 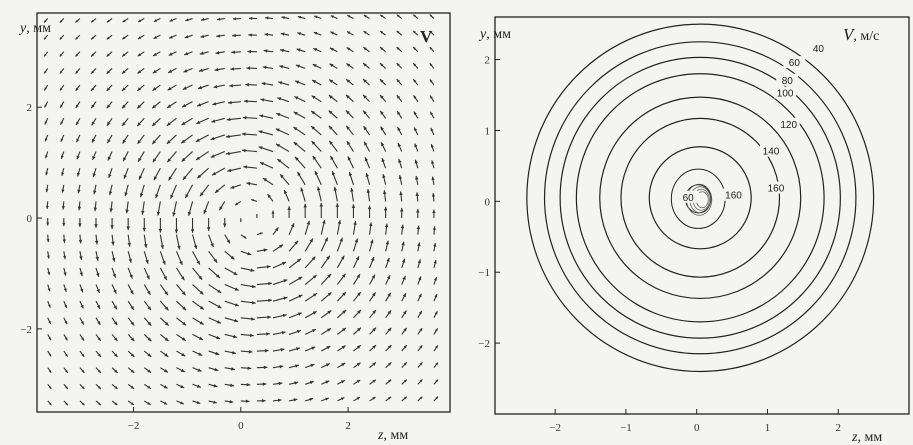 What do you see at coordinates (38, 28) in the screenshot?
I see `left-ylabel-unit: , мм` at bounding box center [38, 28].